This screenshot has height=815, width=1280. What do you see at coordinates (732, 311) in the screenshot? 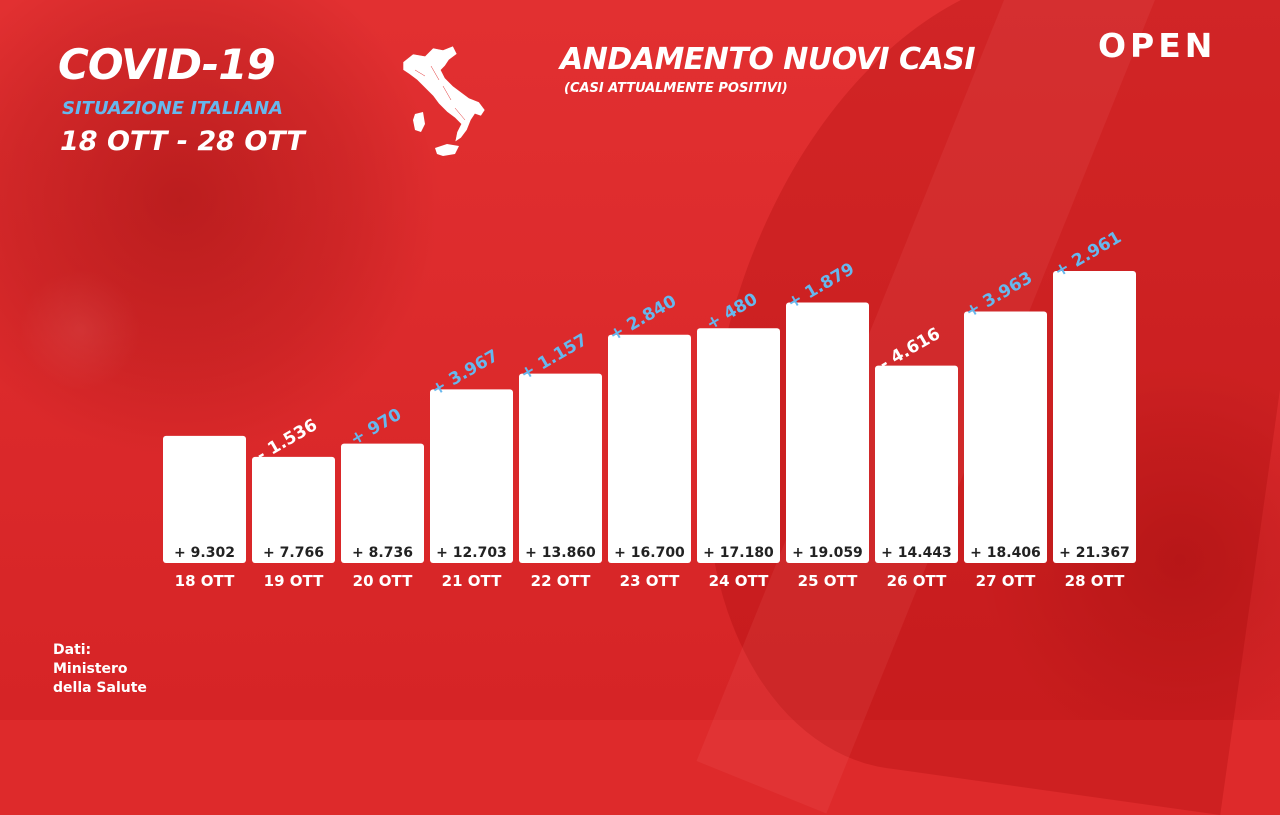
I see `delta-label: + 480` at bounding box center [732, 311].